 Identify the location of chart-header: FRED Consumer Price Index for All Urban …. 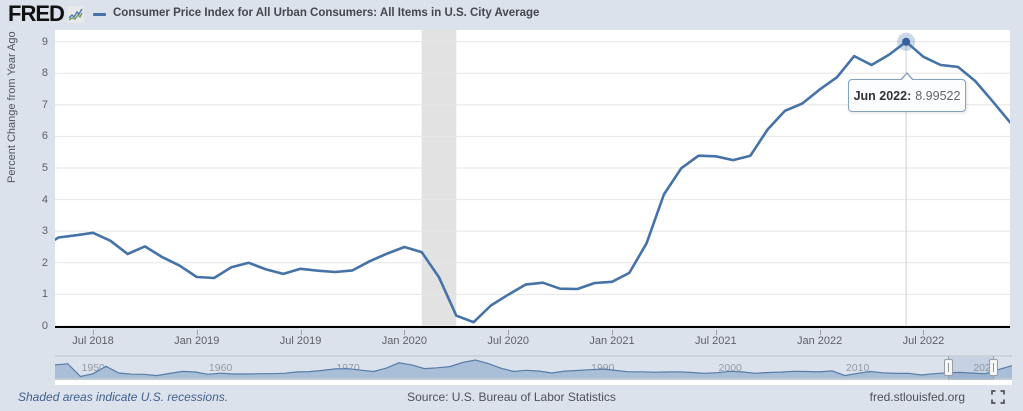
(511, 14).